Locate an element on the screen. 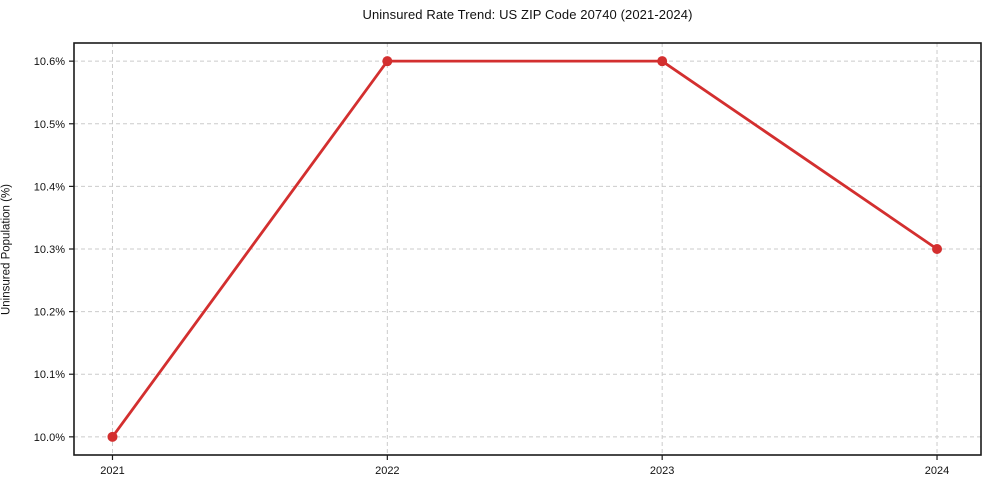 Image resolution: width=989 pixels, height=490 pixels. x-tick-label: 2021 is located at coordinates (112, 471).